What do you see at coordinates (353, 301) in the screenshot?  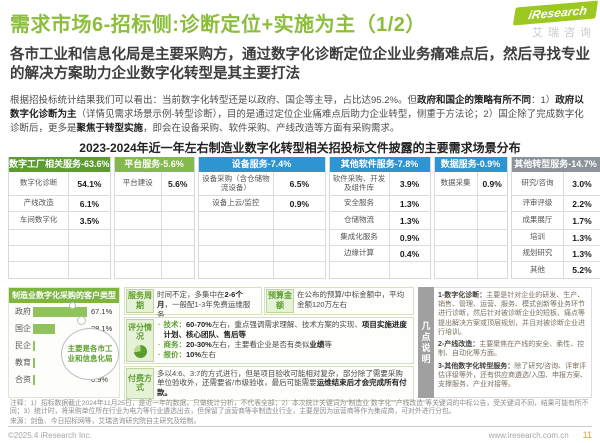 I see `budget-text: 在公布的预算/中标金额中，平均金额120万左右` at bounding box center [353, 301].